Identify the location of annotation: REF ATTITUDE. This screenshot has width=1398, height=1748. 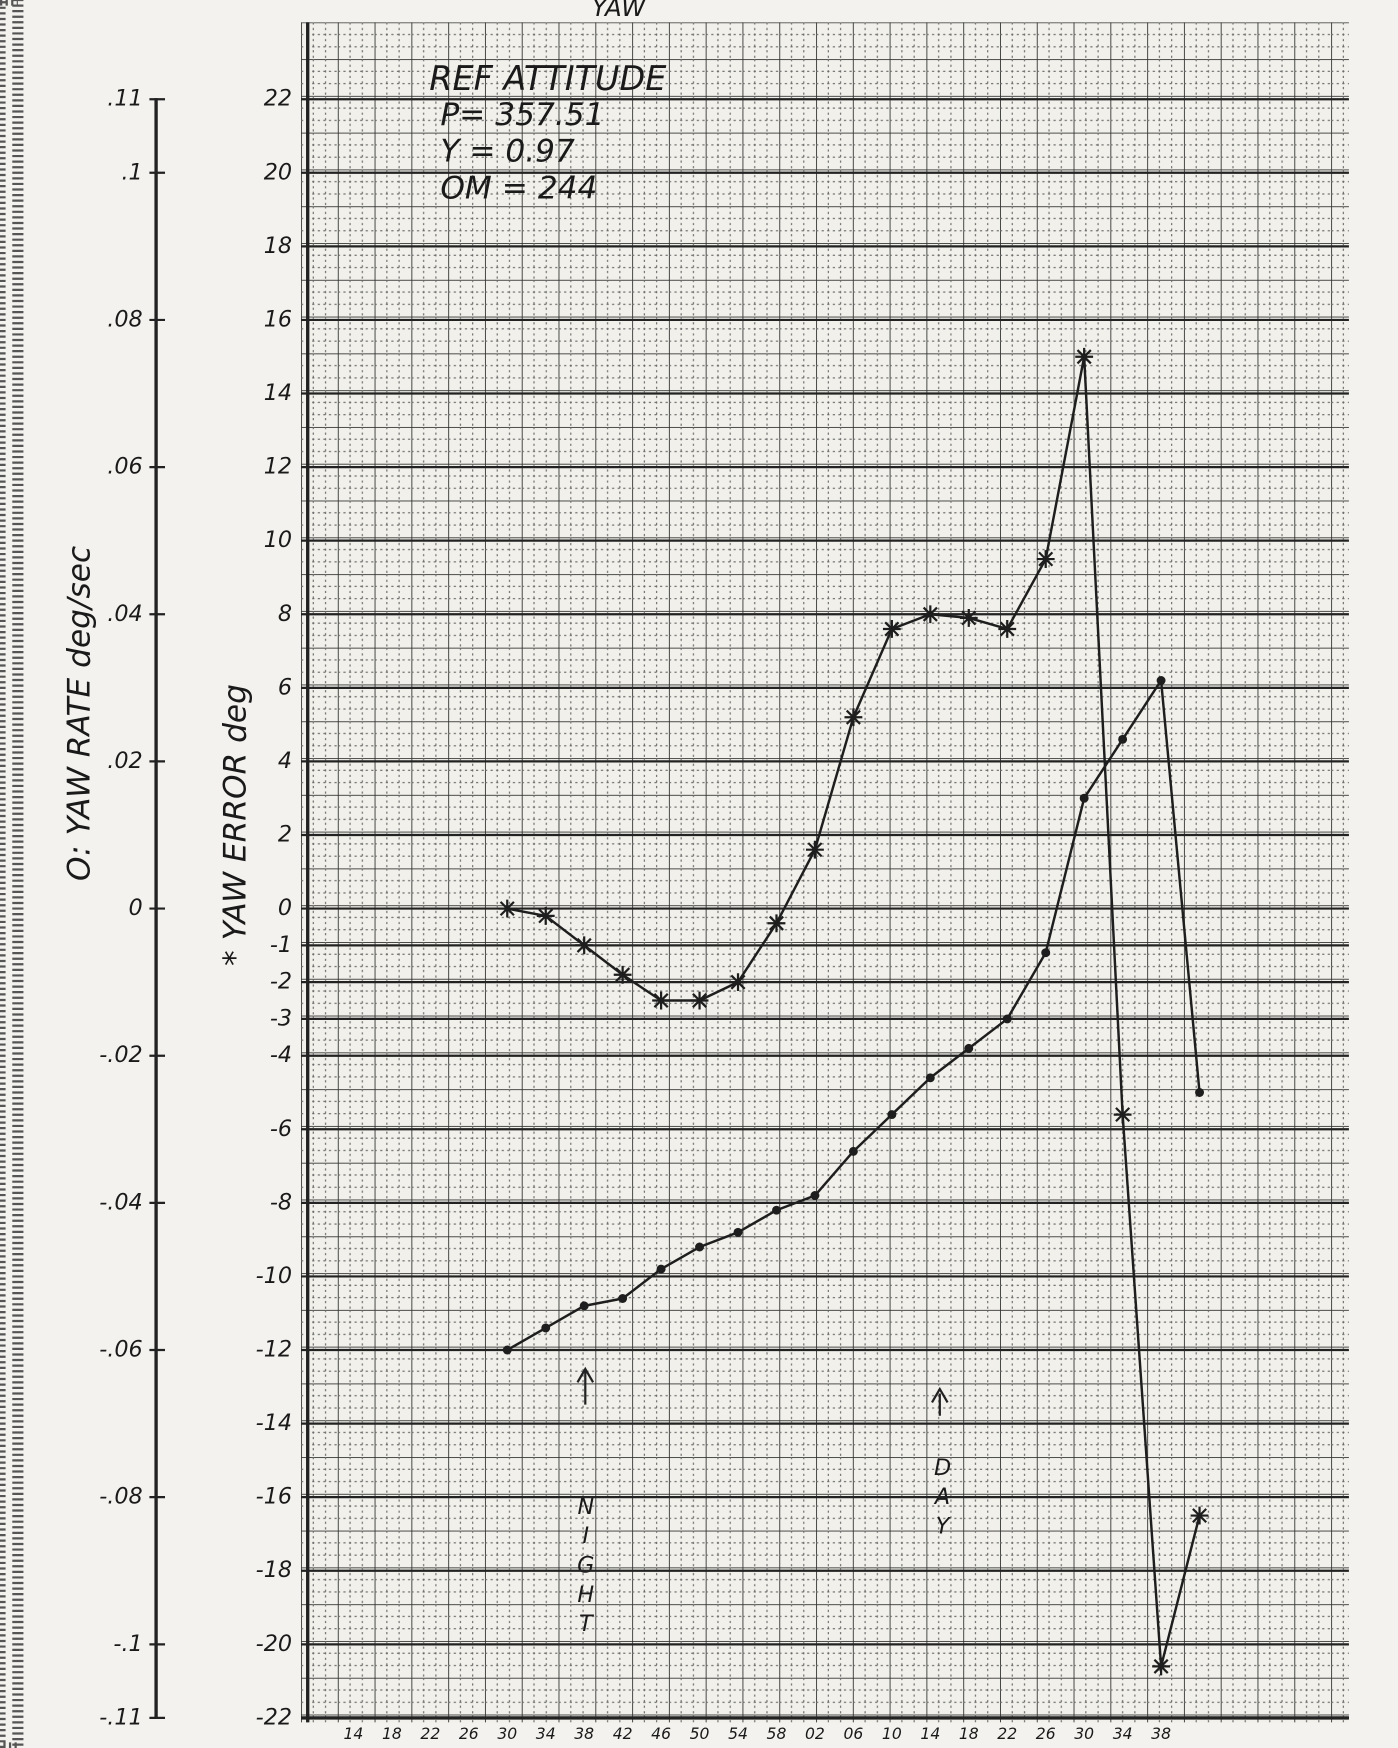
(548, 78).